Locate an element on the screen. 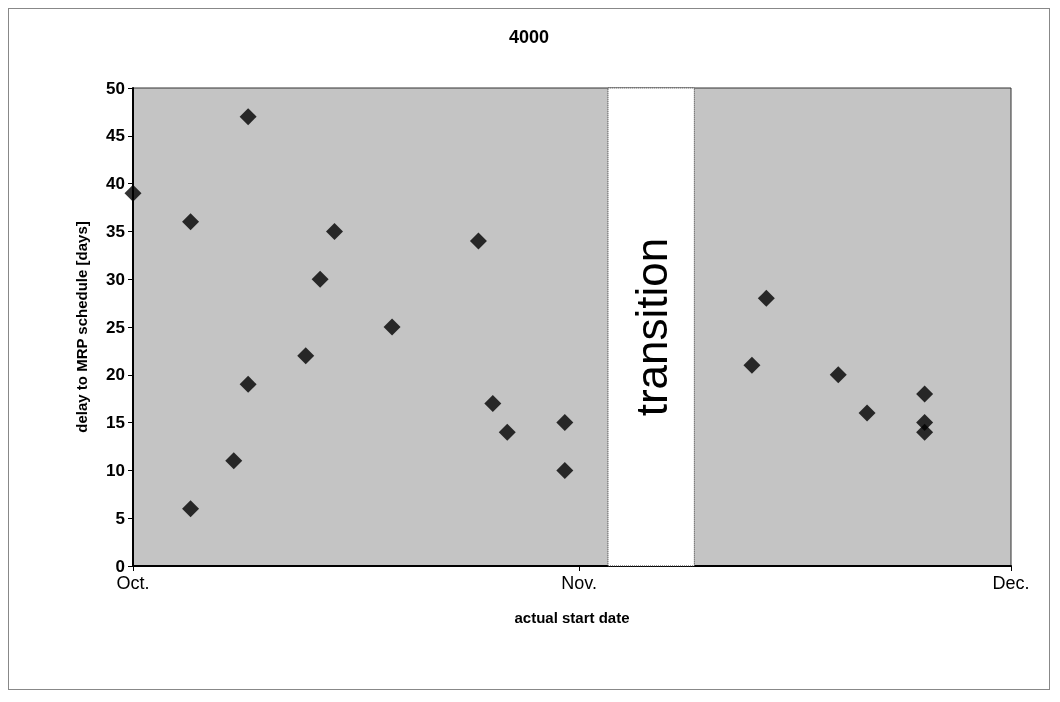 The width and height of the screenshot is (1060, 702). y-tick-label: 15 is located at coordinates (115, 423).